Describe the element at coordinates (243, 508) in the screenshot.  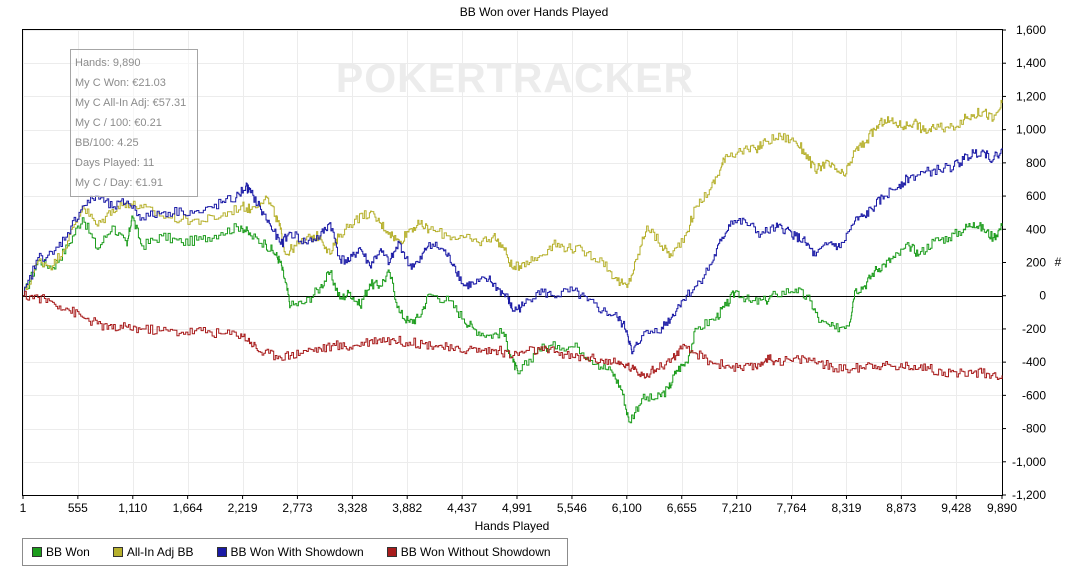
I see `x-tick-label: 2,219` at that location.